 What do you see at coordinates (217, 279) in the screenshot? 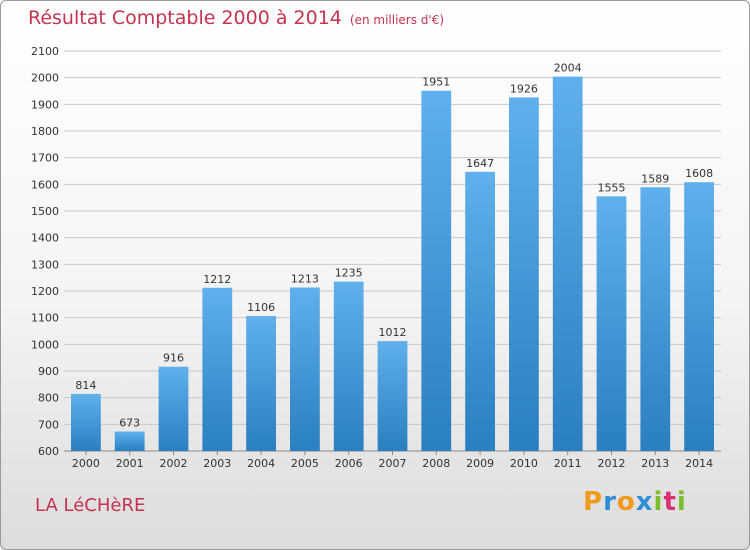
I see `bar-value-label: 1212` at bounding box center [217, 279].